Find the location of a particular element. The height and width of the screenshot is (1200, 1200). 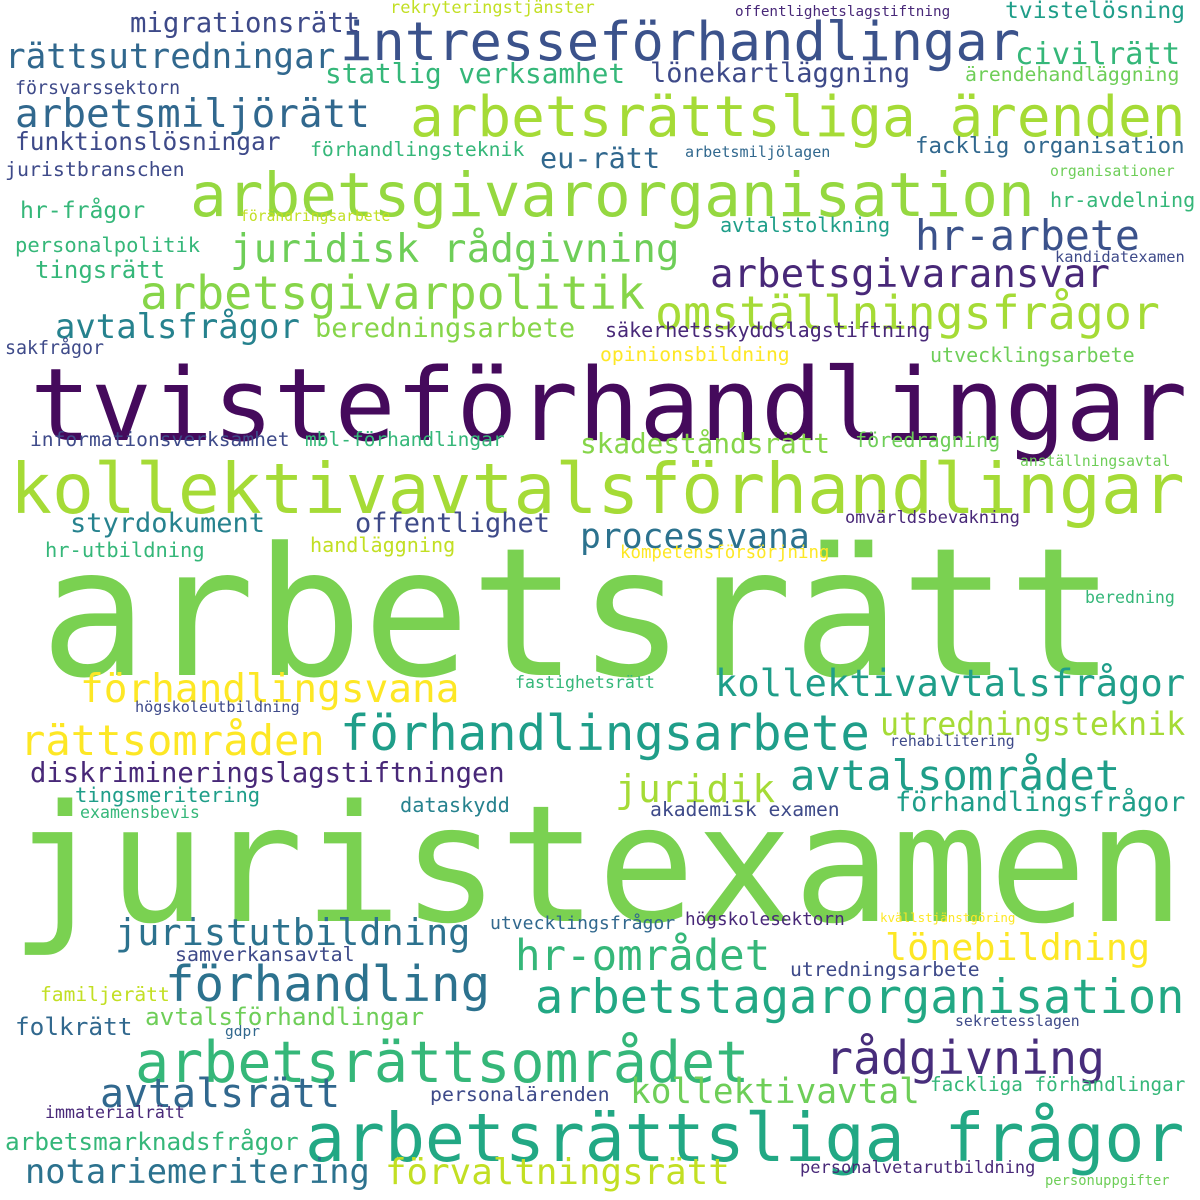

word-utredningsarbete: utredningsarbete is located at coordinates (885, 969).